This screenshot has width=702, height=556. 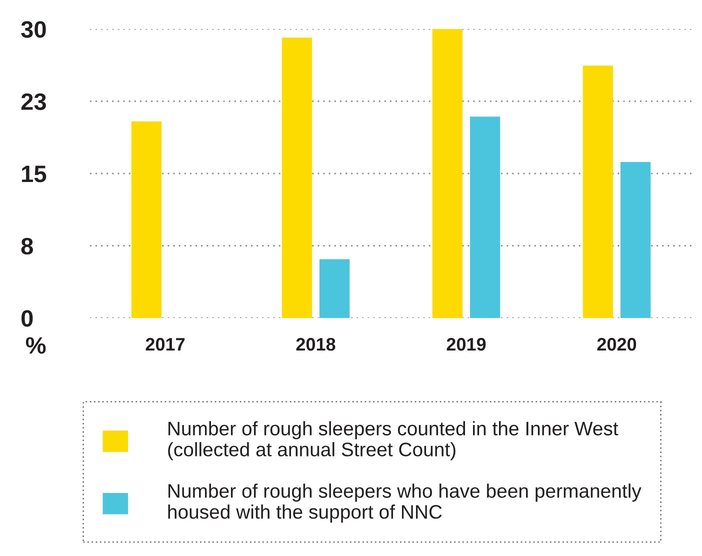 What do you see at coordinates (36, 345) in the screenshot?
I see `y-axis-title: %` at bounding box center [36, 345].